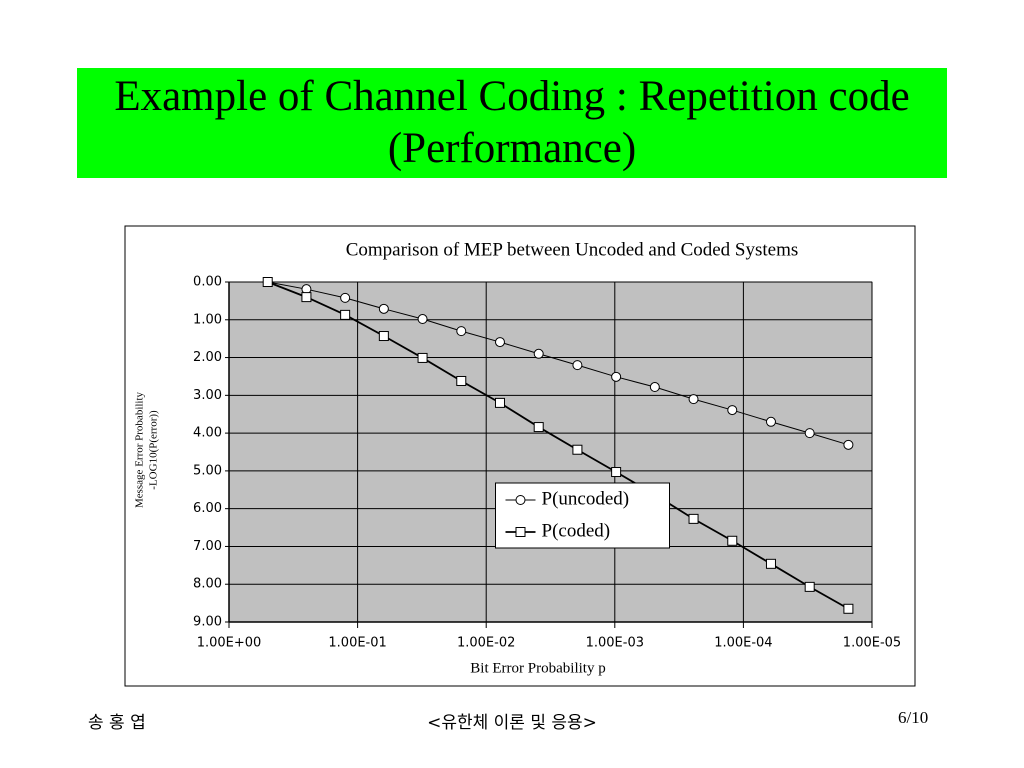 The height and width of the screenshot is (768, 1024). I want to click on x-tick-label: 1.00E-01, so click(357, 643).